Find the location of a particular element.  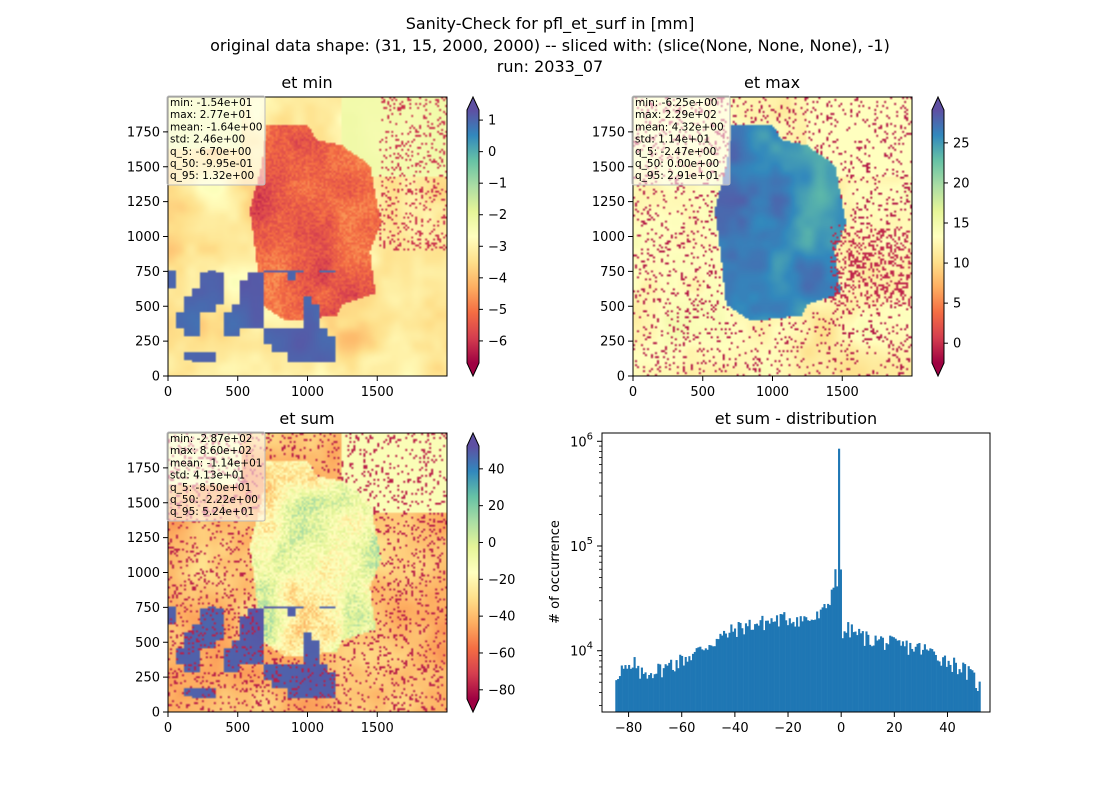

colorbar-extend-max is located at coordinates (473, 103).